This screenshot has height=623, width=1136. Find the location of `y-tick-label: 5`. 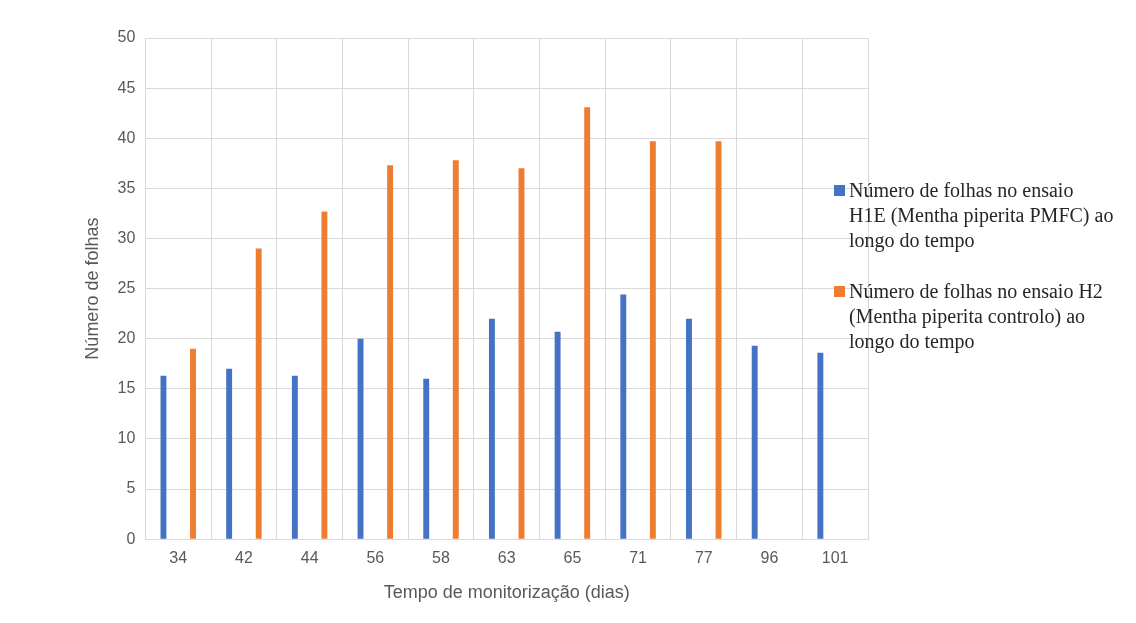

y-tick-label: 5 is located at coordinates (131, 488).